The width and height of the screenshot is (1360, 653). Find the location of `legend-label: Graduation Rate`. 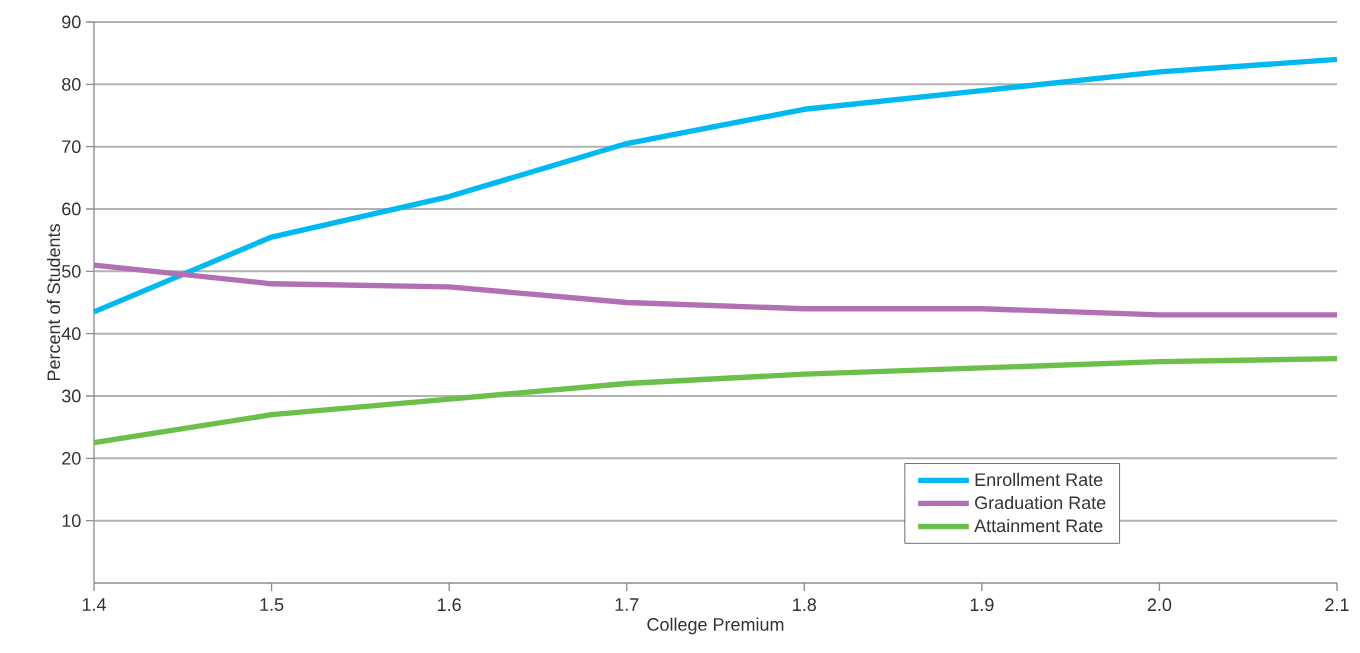

legend-label: Graduation Rate is located at coordinates (1040, 502).